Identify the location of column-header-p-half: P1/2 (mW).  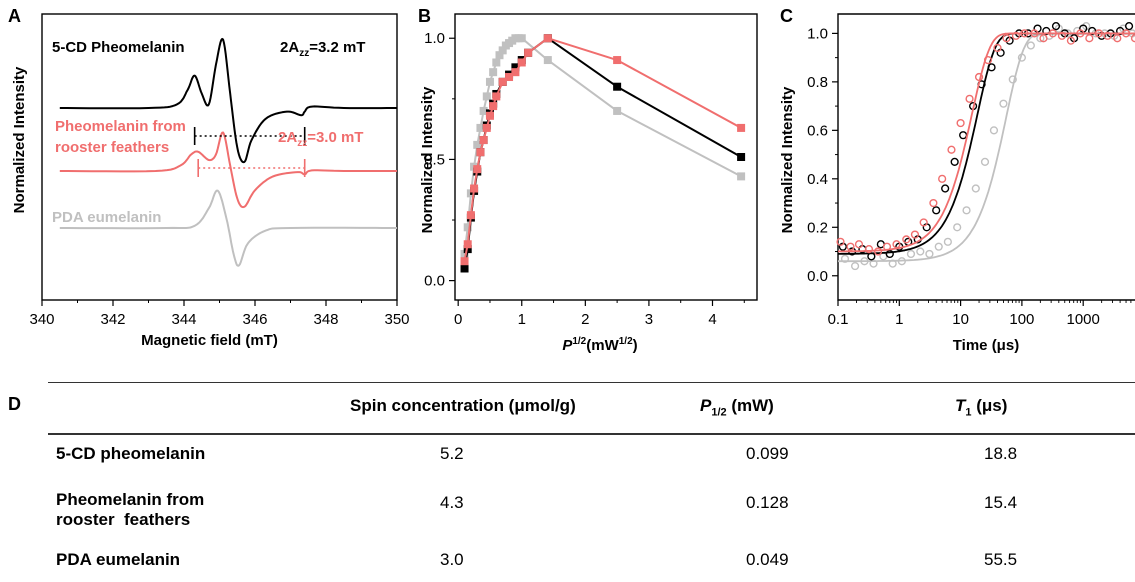
(737, 407).